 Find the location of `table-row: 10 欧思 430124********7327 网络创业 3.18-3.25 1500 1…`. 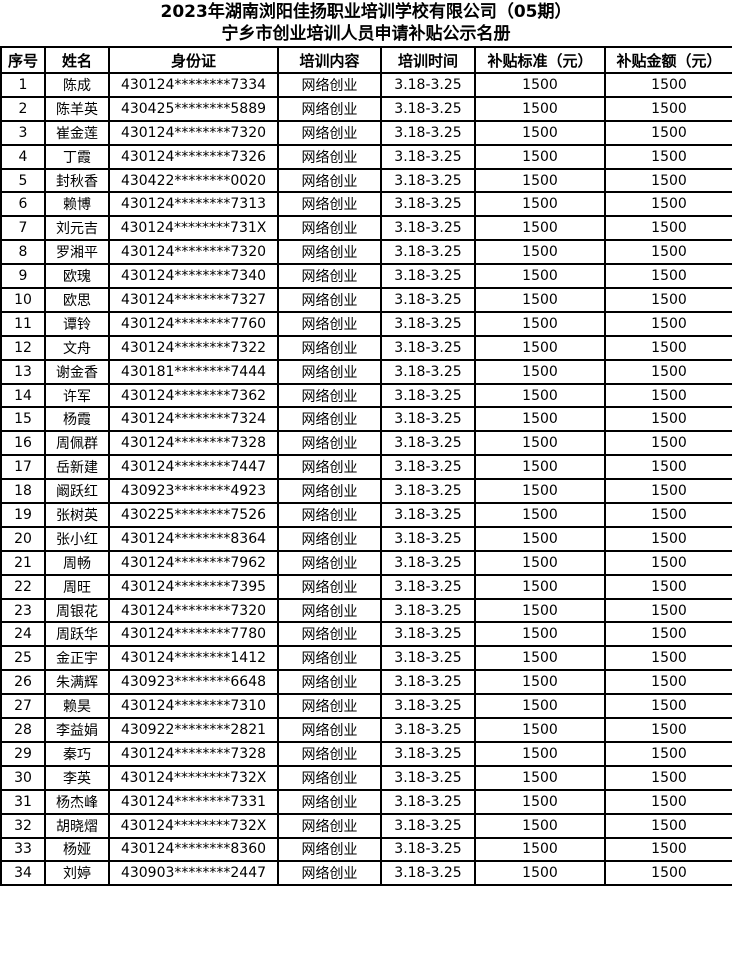

table-row: 10 欧思 430124********7327 网络创业 3.18-3.25 1500 1… is located at coordinates (366, 300).